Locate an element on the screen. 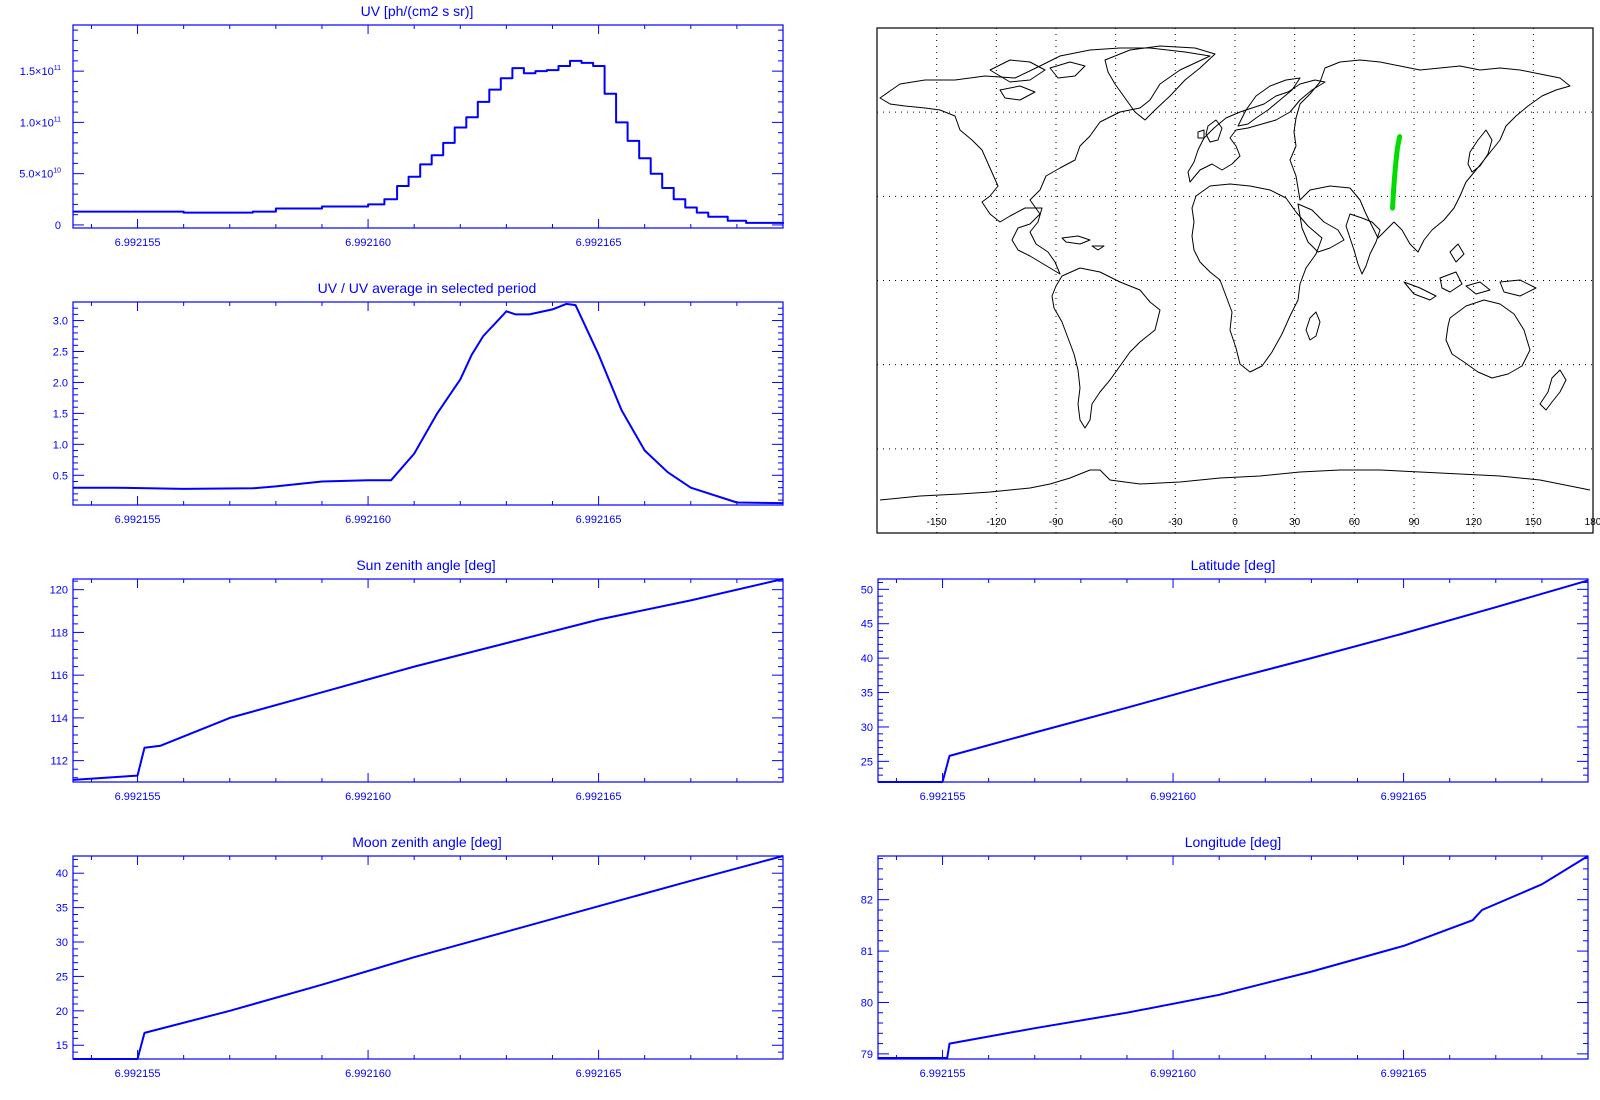 Image resolution: width=1600 pixels, height=1100 pixels. map-lon-label: 0 is located at coordinates (1235, 522).